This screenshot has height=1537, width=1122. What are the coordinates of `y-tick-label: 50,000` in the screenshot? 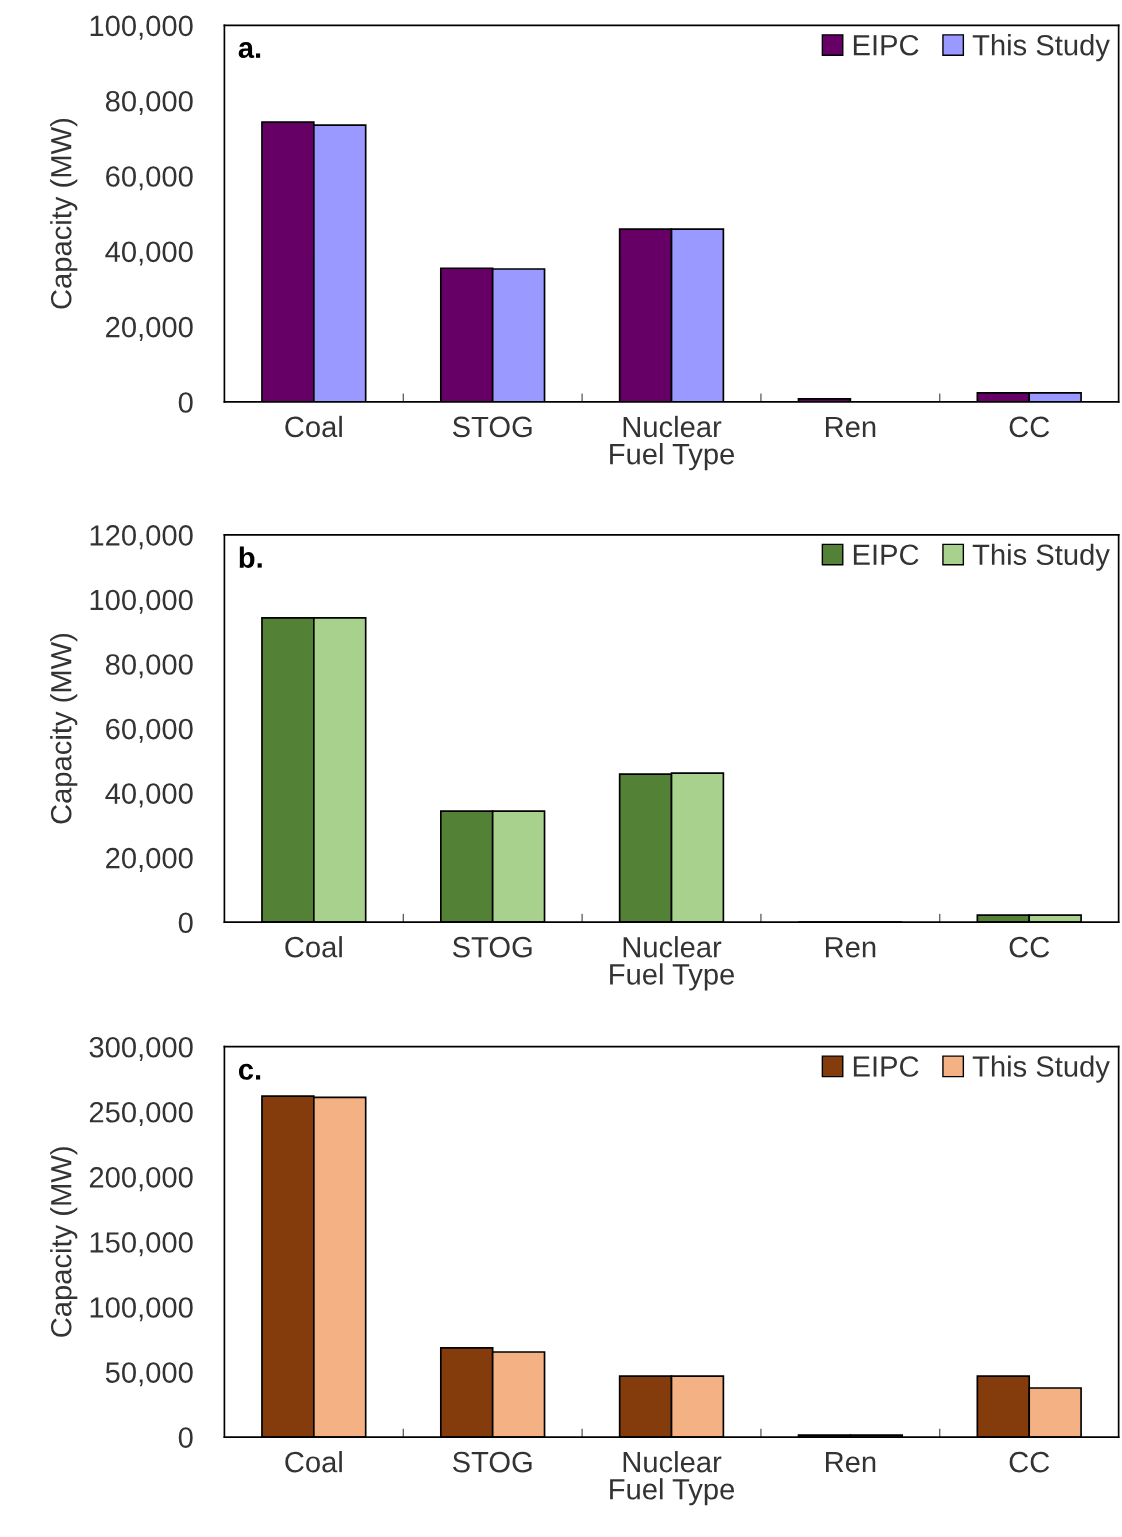 It's located at (149, 1374).